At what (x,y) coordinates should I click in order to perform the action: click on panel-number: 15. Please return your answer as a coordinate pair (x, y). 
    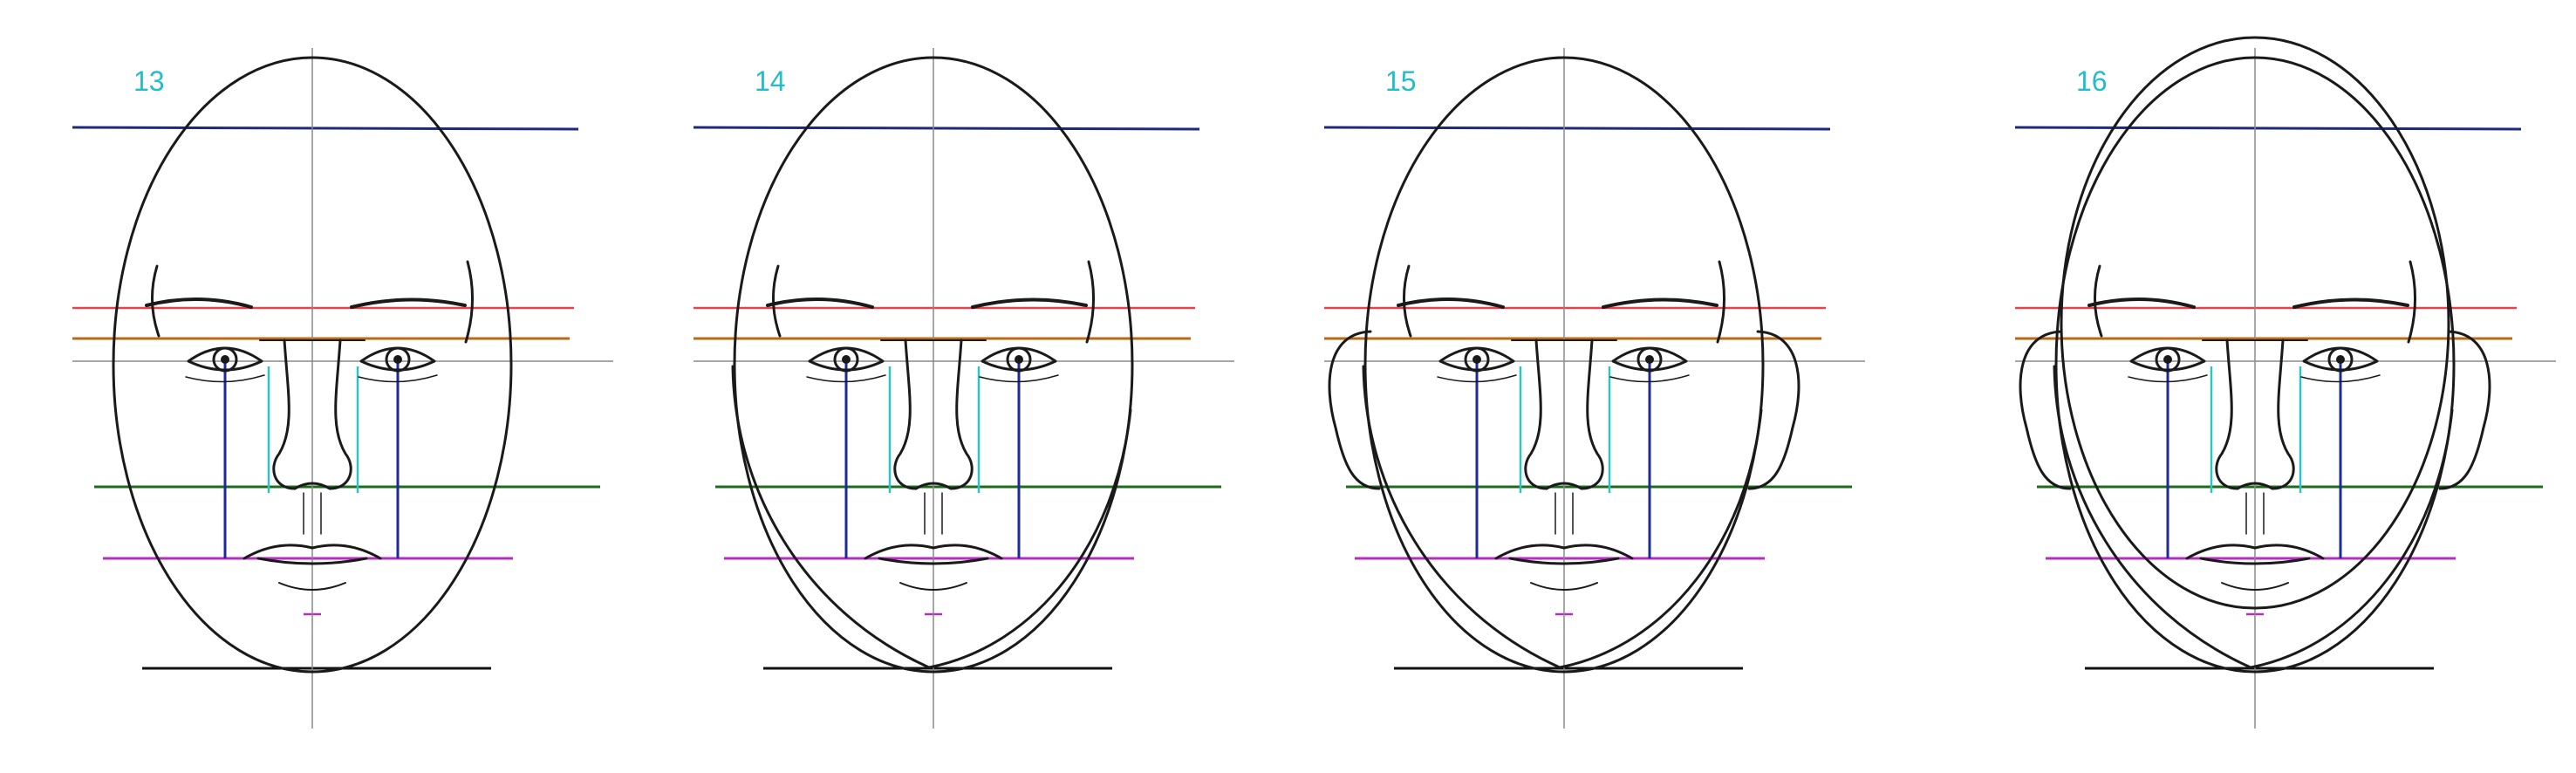
    Looking at the image, I should click on (1401, 81).